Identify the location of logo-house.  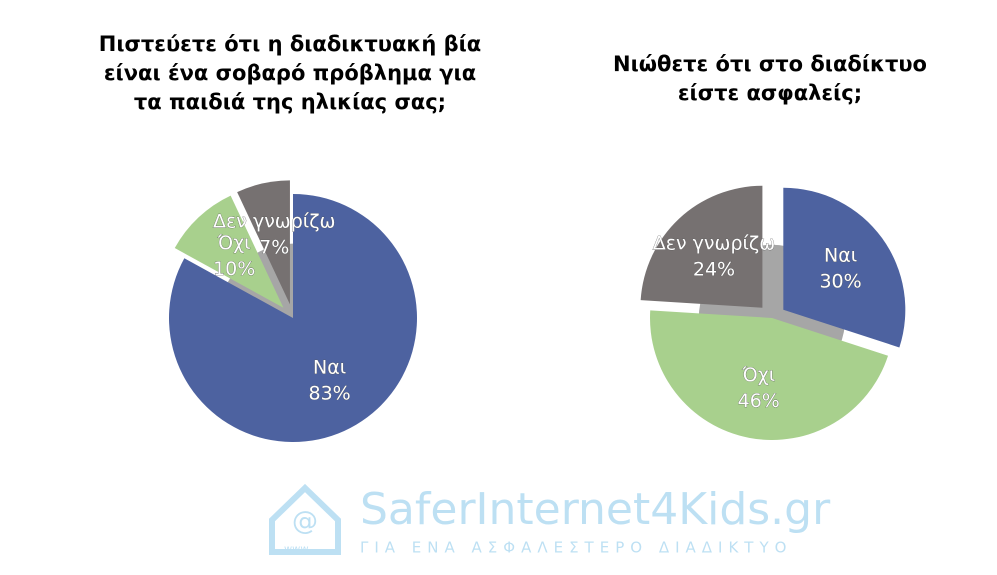
(305, 519).